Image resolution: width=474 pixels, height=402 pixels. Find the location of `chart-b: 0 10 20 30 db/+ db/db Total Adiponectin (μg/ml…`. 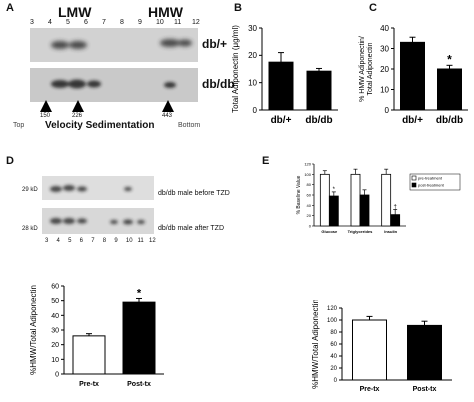

chart-b: 0 10 20 30 db/+ db/db Total Adiponectin (μg/ml… is located at coordinates (284, 75).